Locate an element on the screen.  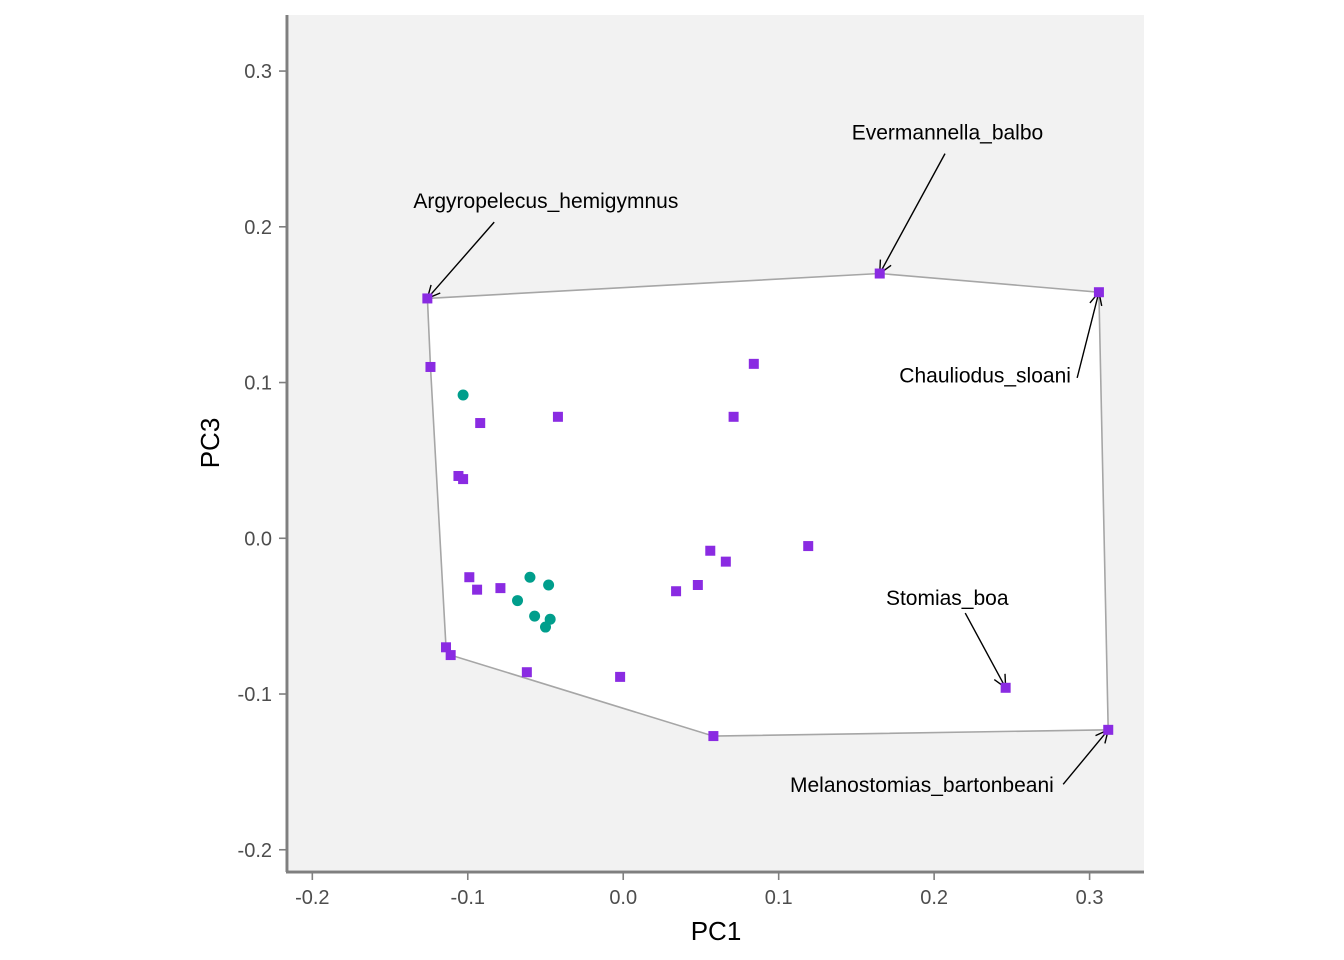
y-tick-label-3: 0.1 is located at coordinates (258, 384).